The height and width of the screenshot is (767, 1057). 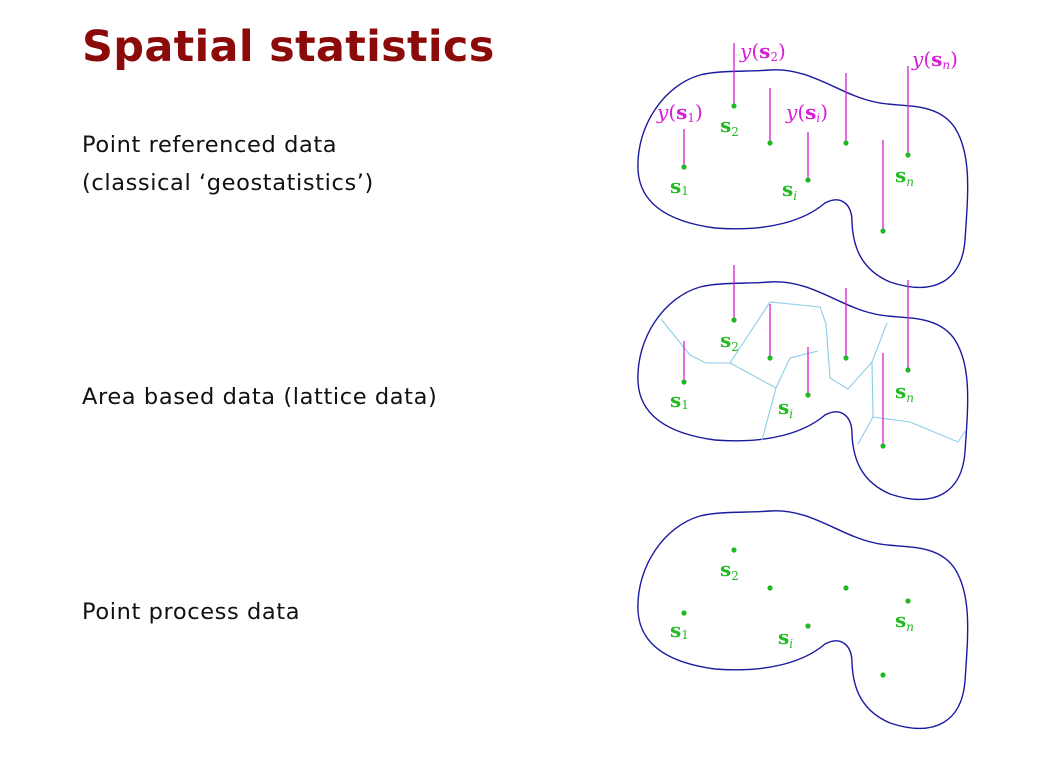 I want to click on label-line: Point referenced data, so click(x=210, y=145).